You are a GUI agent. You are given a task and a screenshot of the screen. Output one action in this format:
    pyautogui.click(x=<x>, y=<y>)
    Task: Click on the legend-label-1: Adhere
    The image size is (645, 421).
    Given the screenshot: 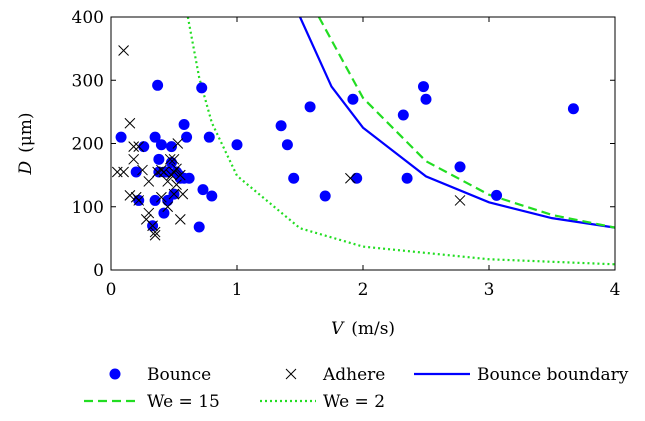 What is the action you would take?
    pyautogui.click(x=353, y=375)
    